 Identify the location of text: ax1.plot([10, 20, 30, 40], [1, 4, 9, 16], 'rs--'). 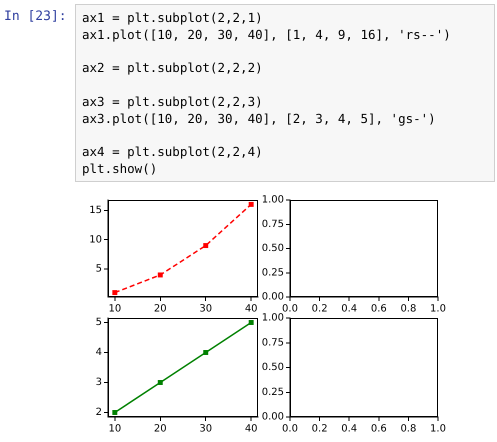
(267, 35).